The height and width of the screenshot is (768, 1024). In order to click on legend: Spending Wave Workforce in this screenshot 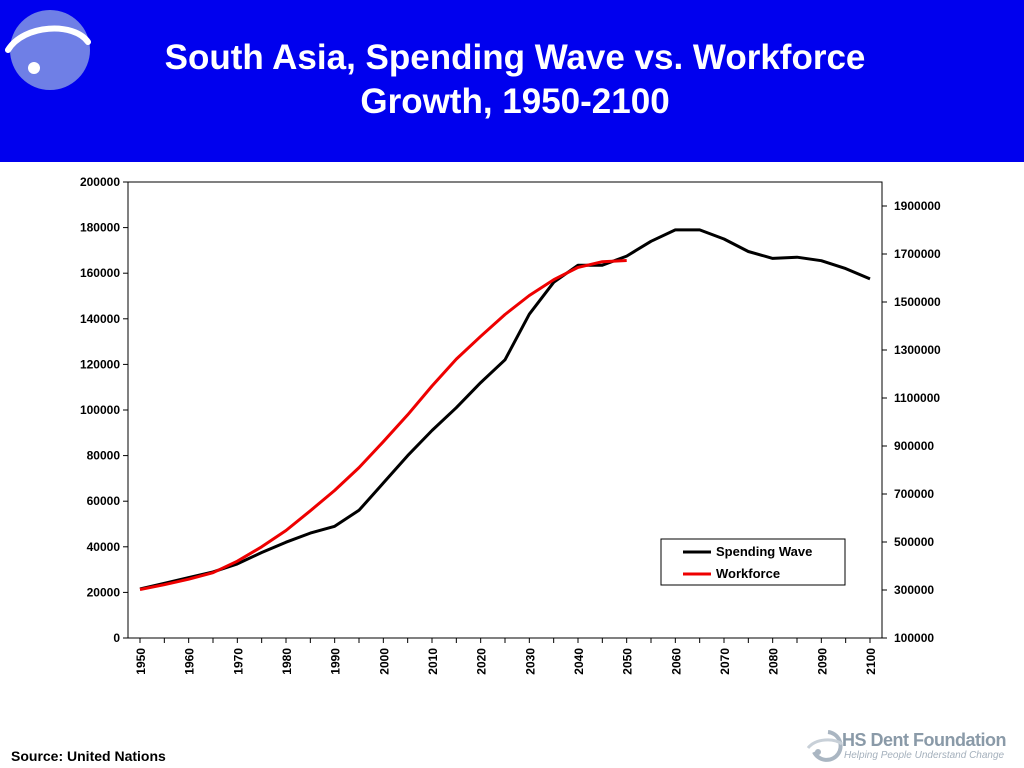, I will do `click(753, 562)`.